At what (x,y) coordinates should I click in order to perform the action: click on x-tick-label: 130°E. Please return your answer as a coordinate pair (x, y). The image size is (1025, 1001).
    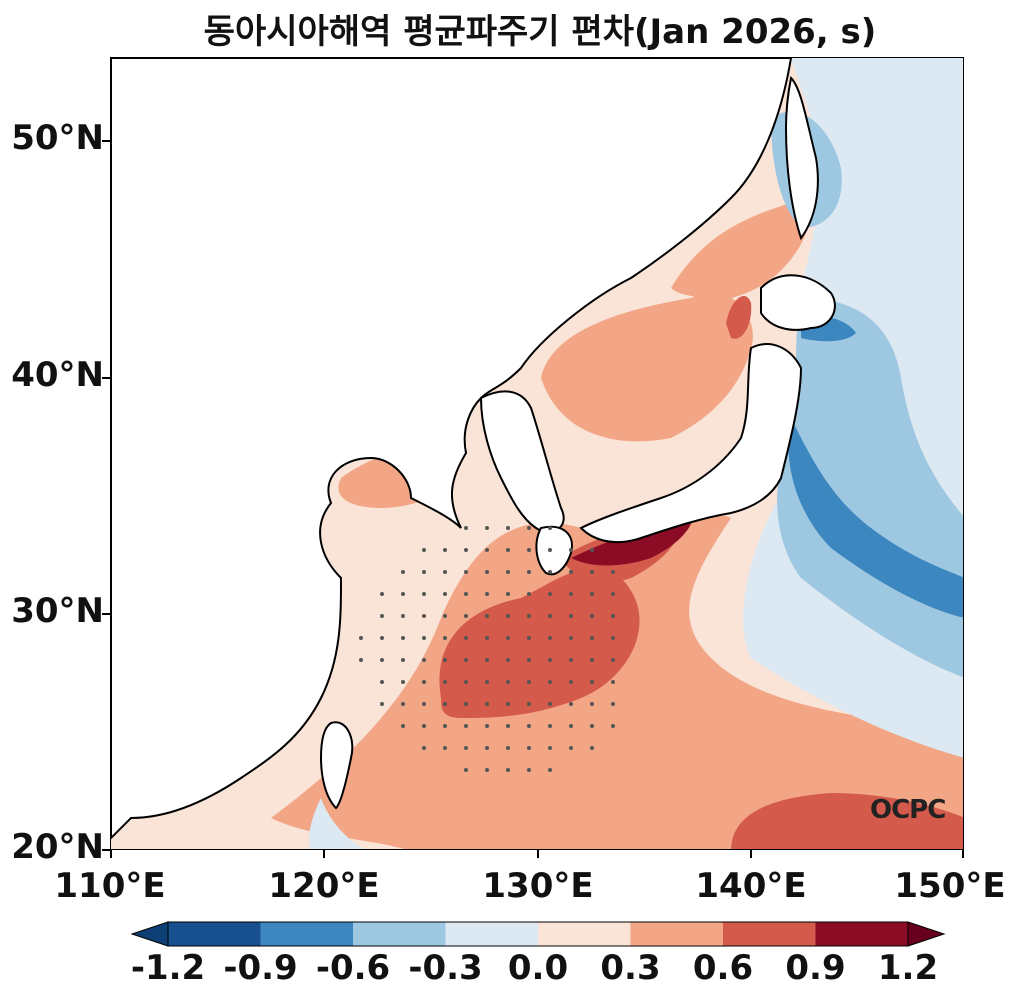
    Looking at the image, I should click on (538, 886).